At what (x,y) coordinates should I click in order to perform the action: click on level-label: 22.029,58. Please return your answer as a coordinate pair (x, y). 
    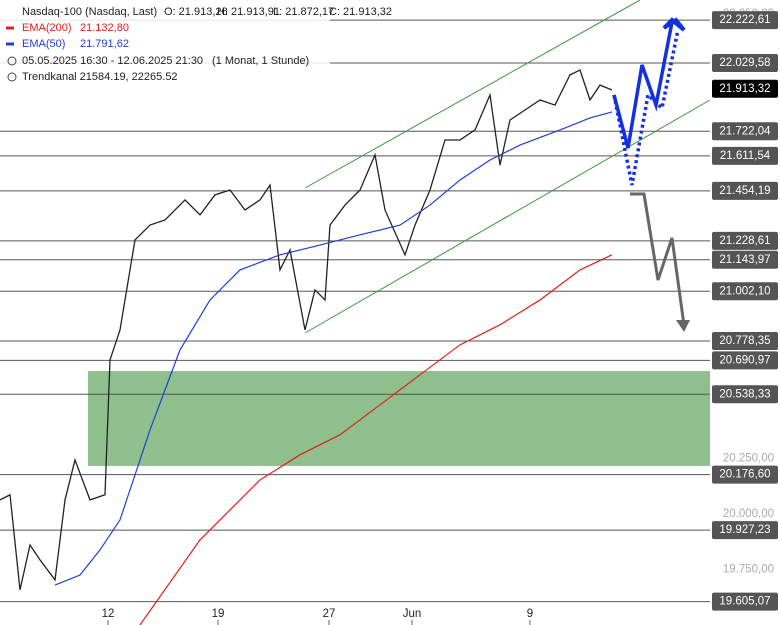
    Looking at the image, I should click on (744, 63).